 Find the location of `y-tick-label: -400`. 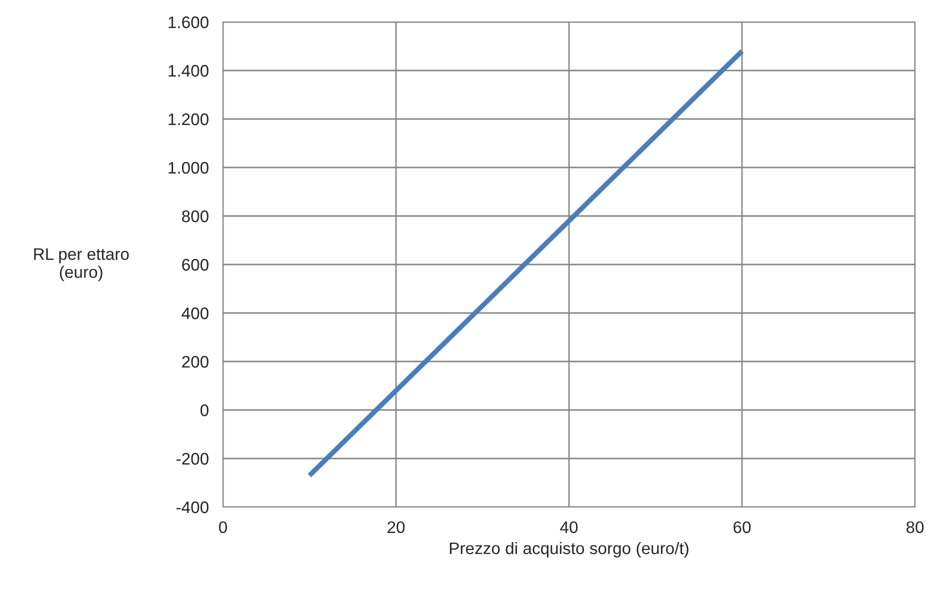

y-tick-label: -400 is located at coordinates (192, 507).